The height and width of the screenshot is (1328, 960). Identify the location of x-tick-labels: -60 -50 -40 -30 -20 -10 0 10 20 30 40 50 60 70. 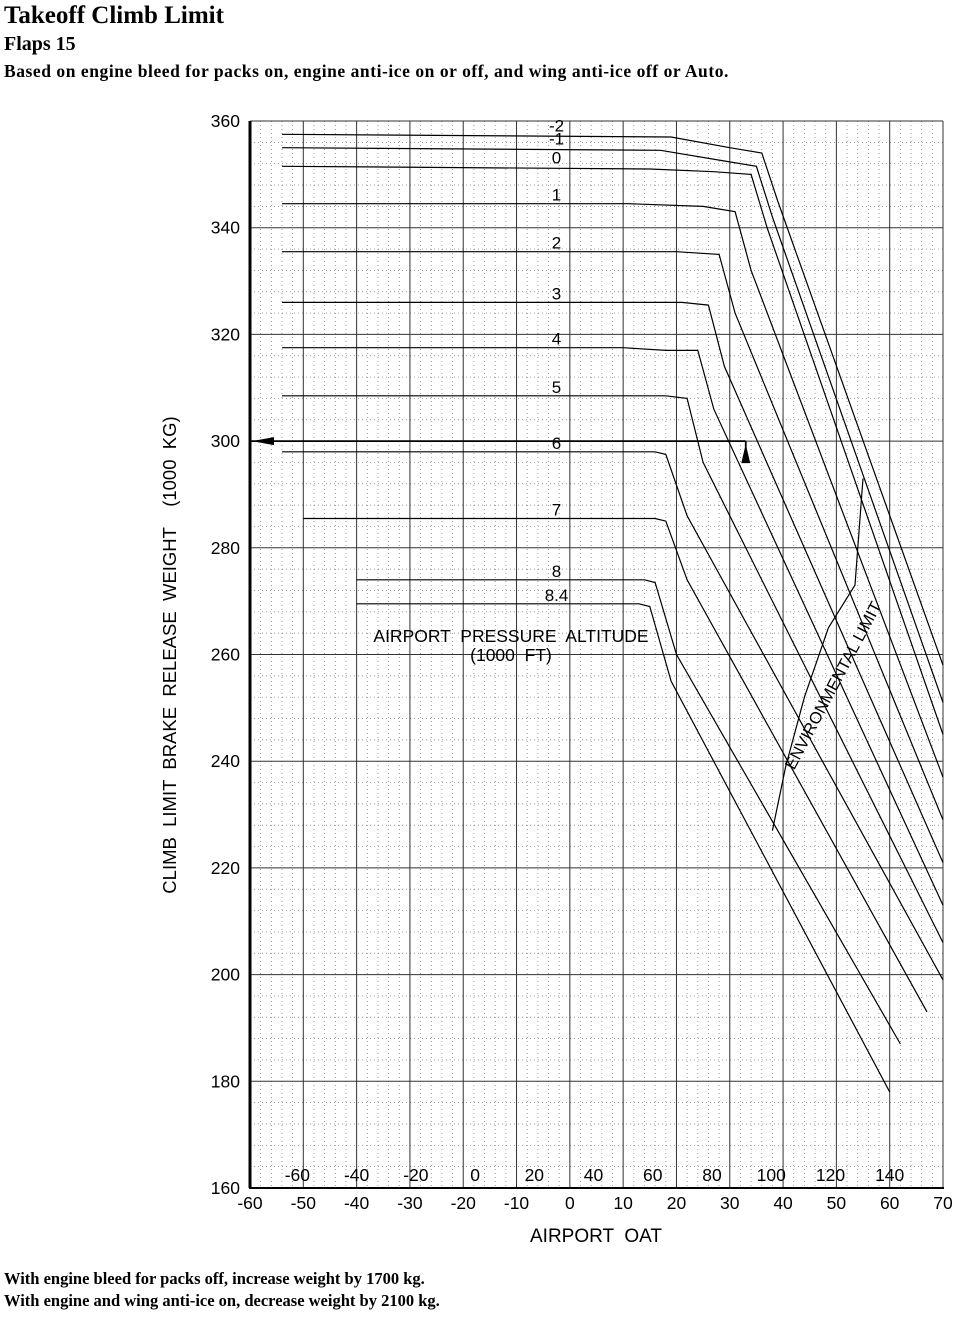
(595, 1203).